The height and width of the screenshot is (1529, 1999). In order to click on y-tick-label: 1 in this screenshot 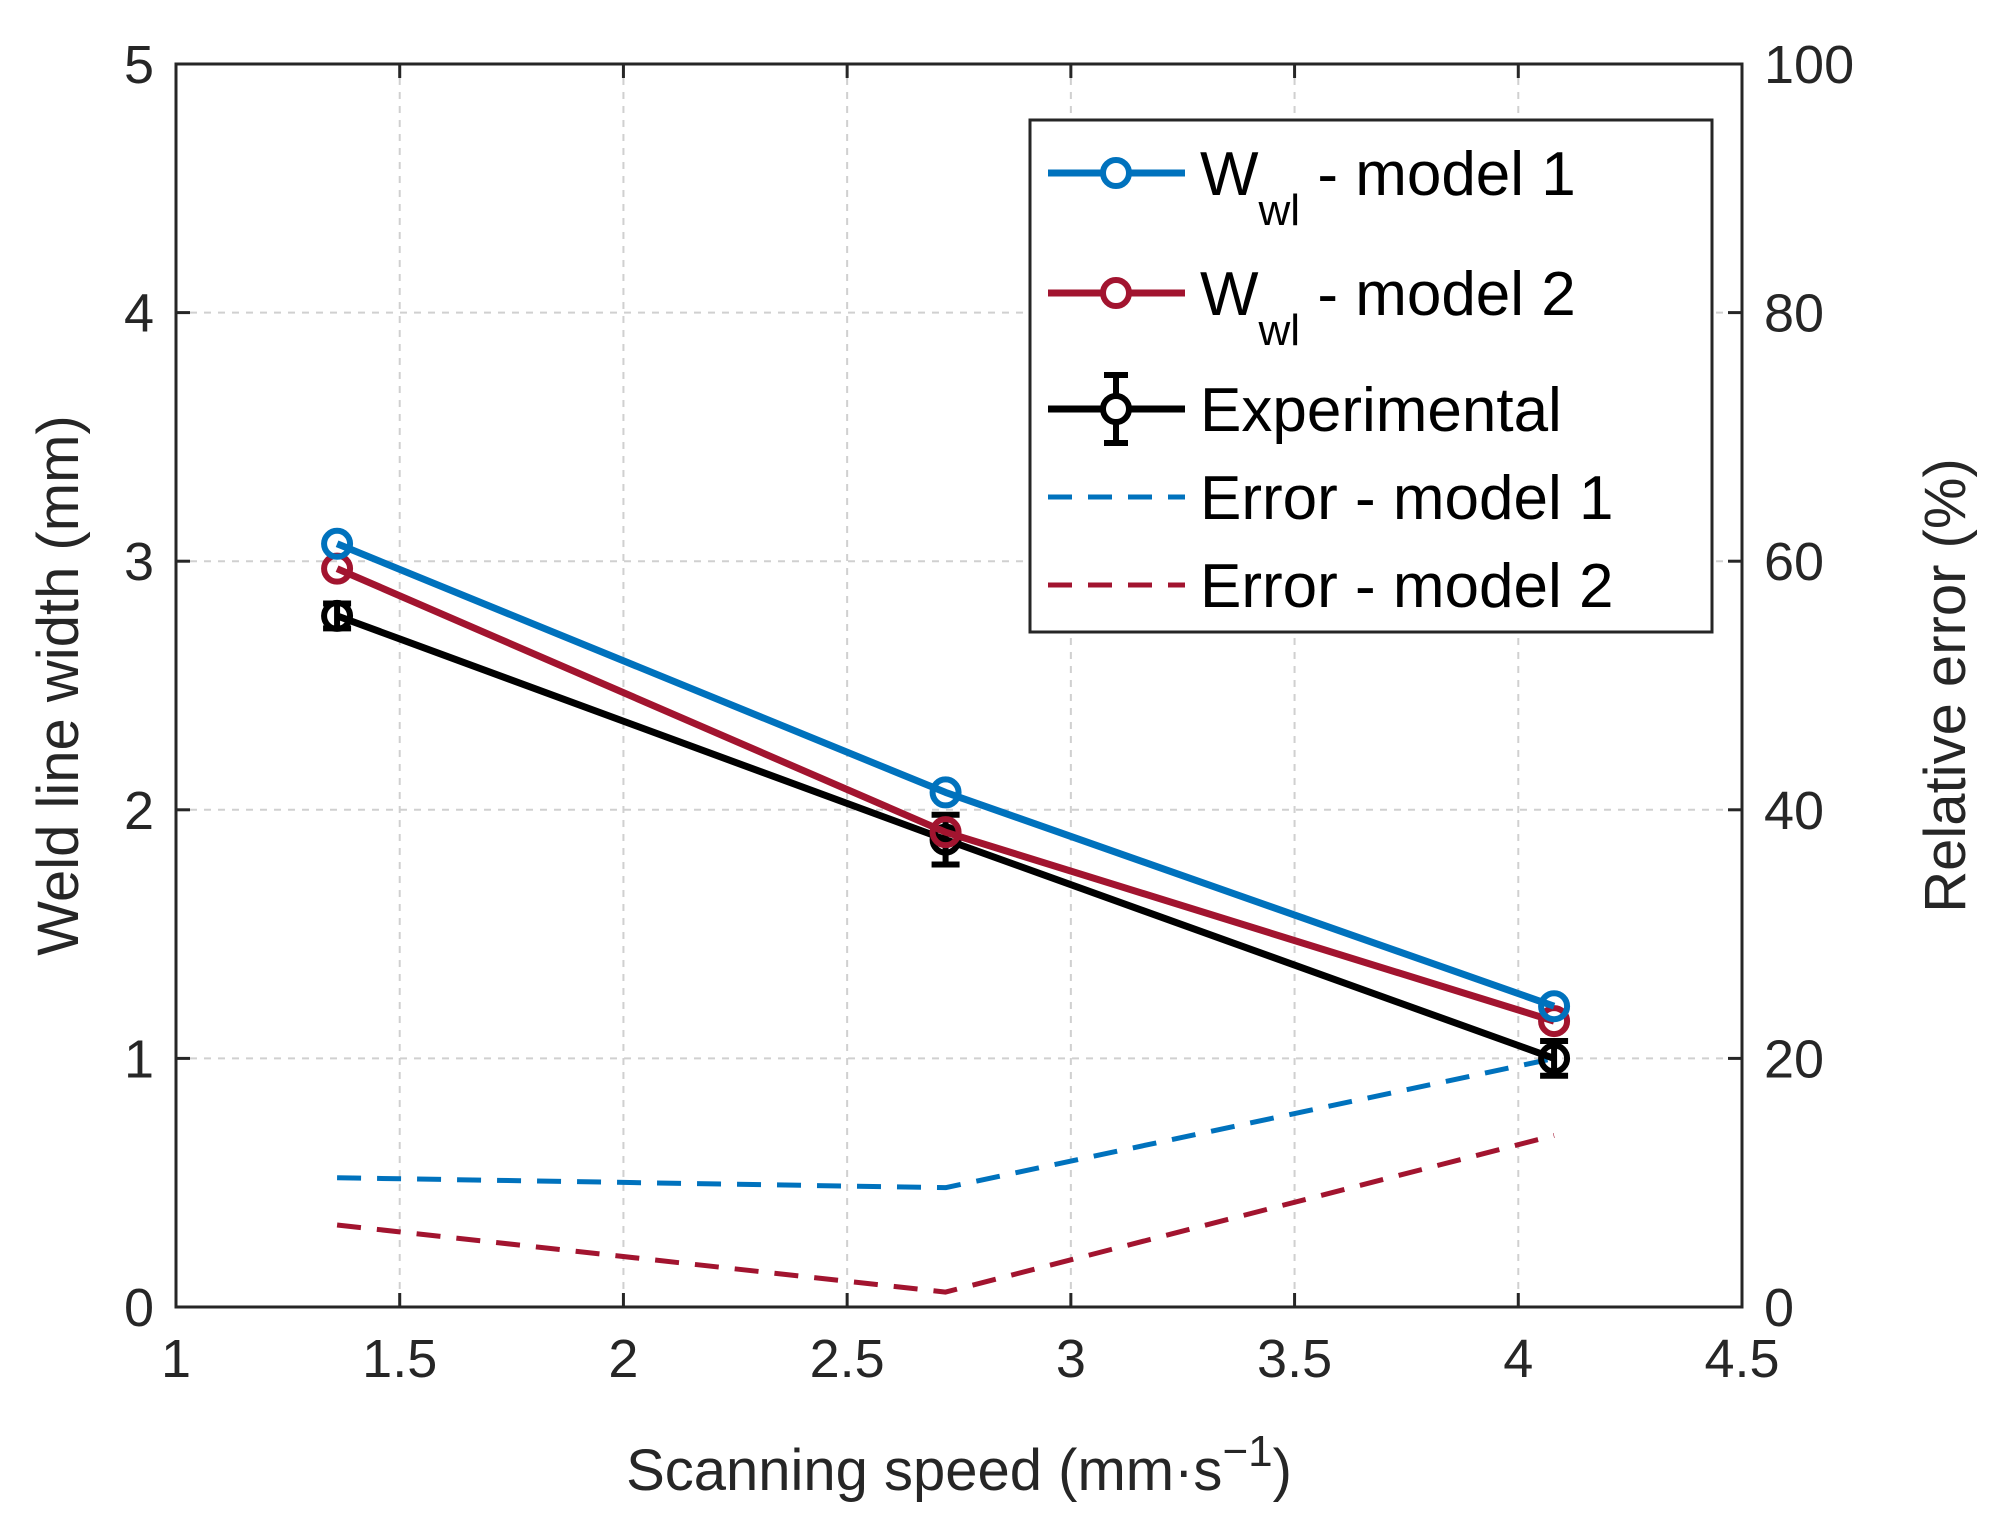, I will do `click(139, 1059)`.